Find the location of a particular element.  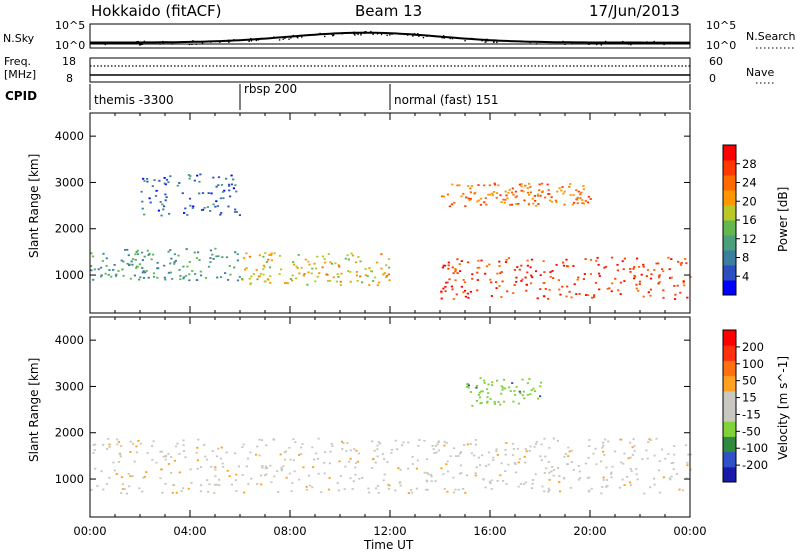

freq-strip is located at coordinates (390, 70).